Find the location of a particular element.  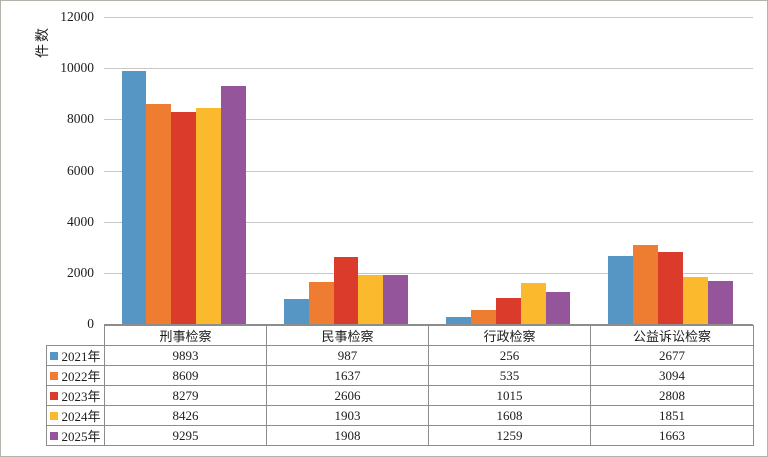

y-axis-title: 件数 is located at coordinates (43, 42).